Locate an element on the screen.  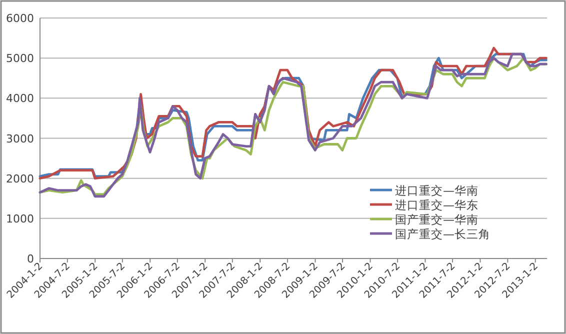
legend-label: 进口重交—华南 is located at coordinates (436, 191).